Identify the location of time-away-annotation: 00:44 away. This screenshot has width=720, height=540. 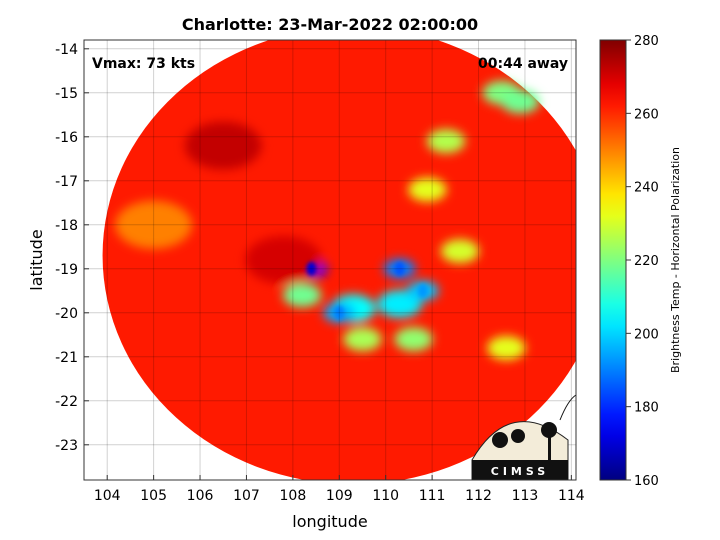
(523, 64).